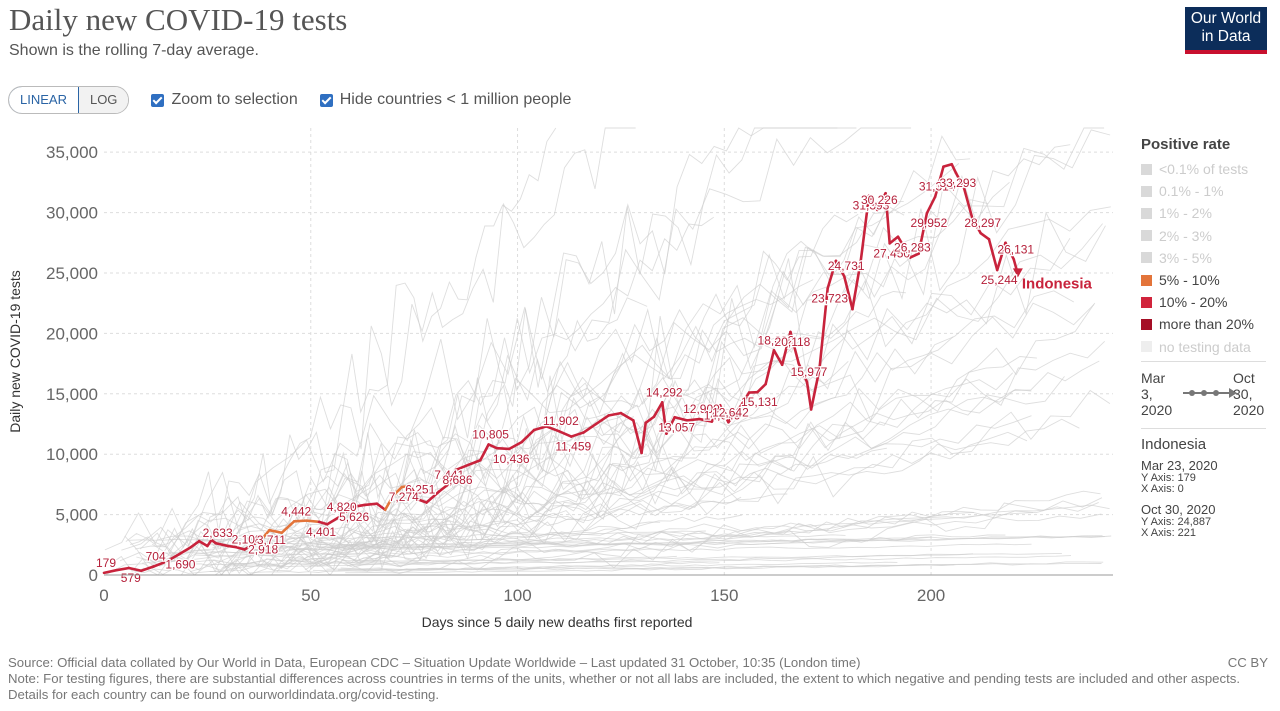 The height and width of the screenshot is (711, 1280). Describe the element at coordinates (103, 100) in the screenshot. I see `log-scale-button: LOG` at that location.